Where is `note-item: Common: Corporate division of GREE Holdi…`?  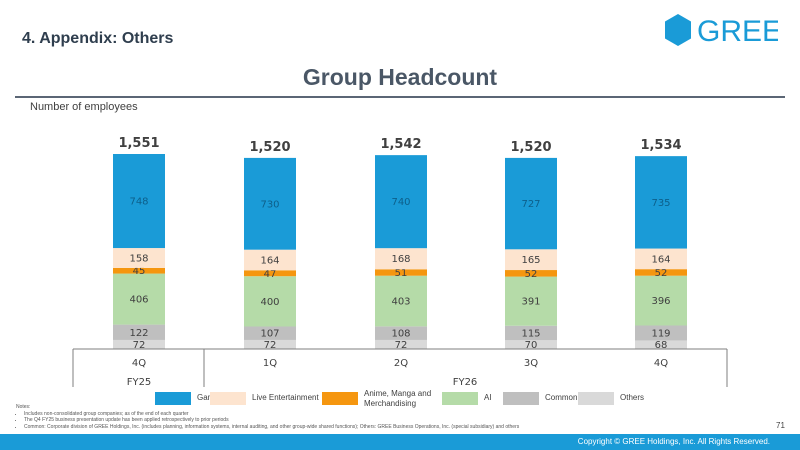
note-item: Common: Corporate division of GREE Holdi… is located at coordinates (400, 427).